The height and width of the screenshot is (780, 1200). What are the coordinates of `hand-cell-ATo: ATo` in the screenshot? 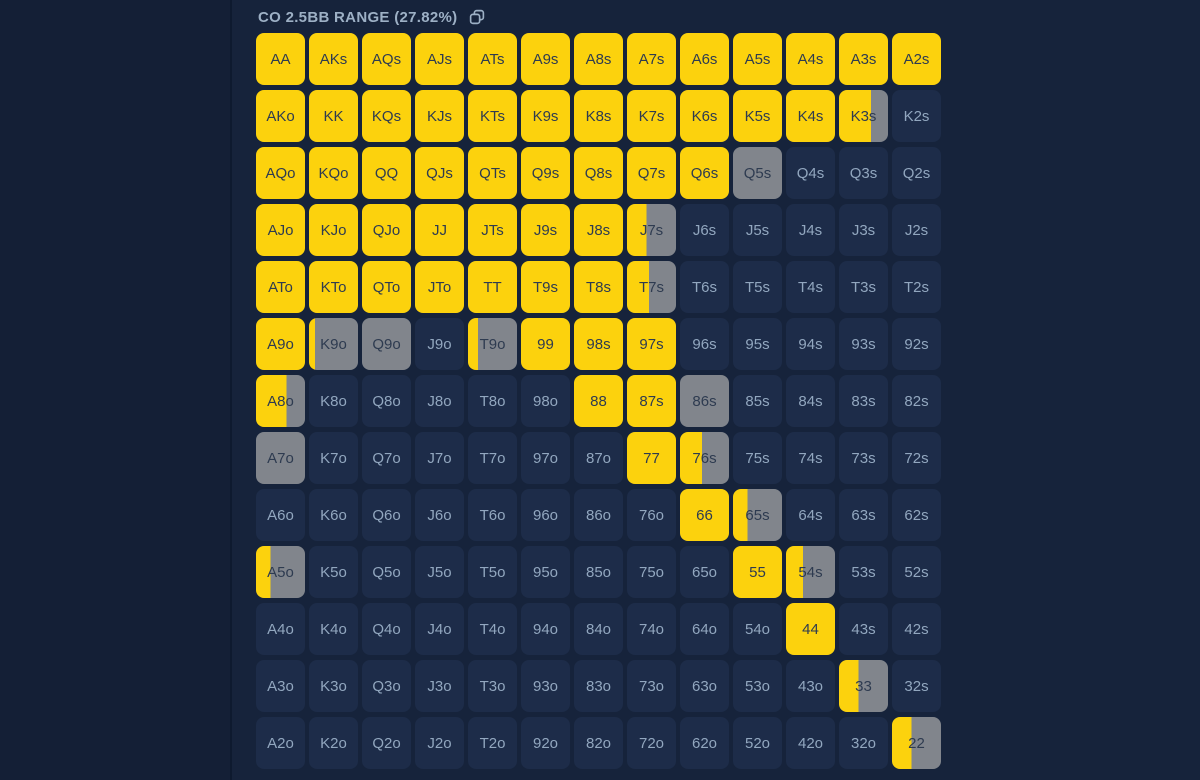 It's located at (280, 287).